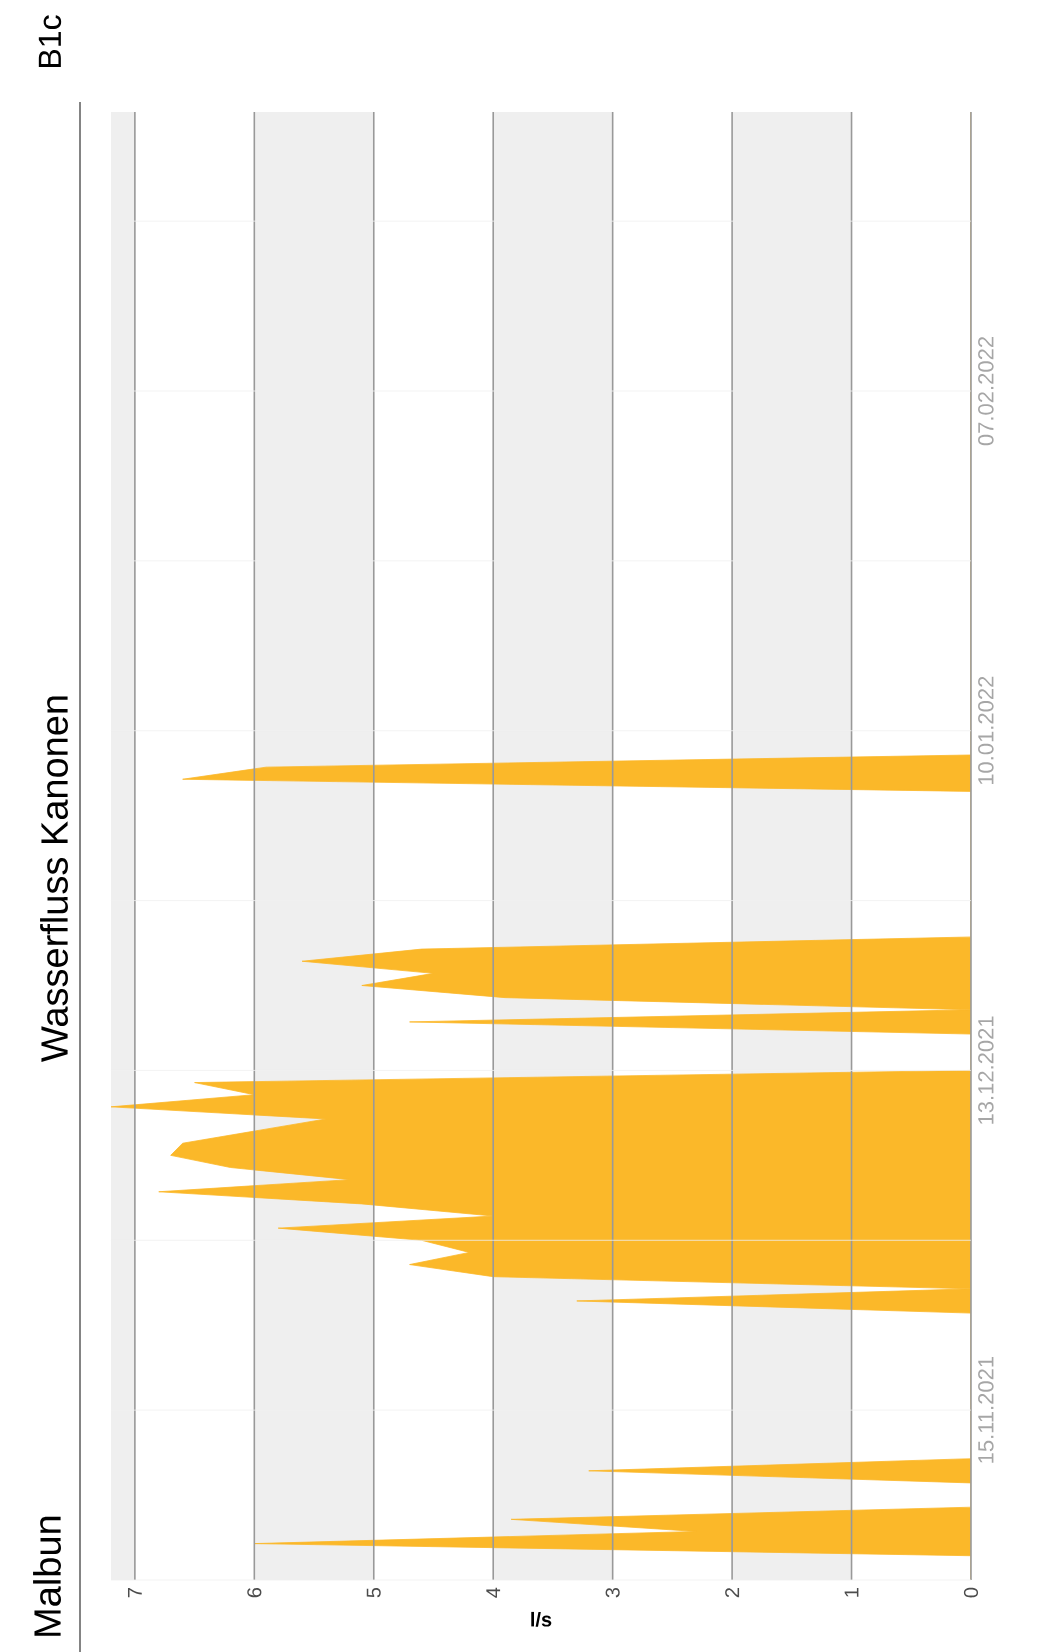 This screenshot has width=1045, height=1652. What do you see at coordinates (134, 1593) in the screenshot?
I see `x-tick-label: 7` at bounding box center [134, 1593].